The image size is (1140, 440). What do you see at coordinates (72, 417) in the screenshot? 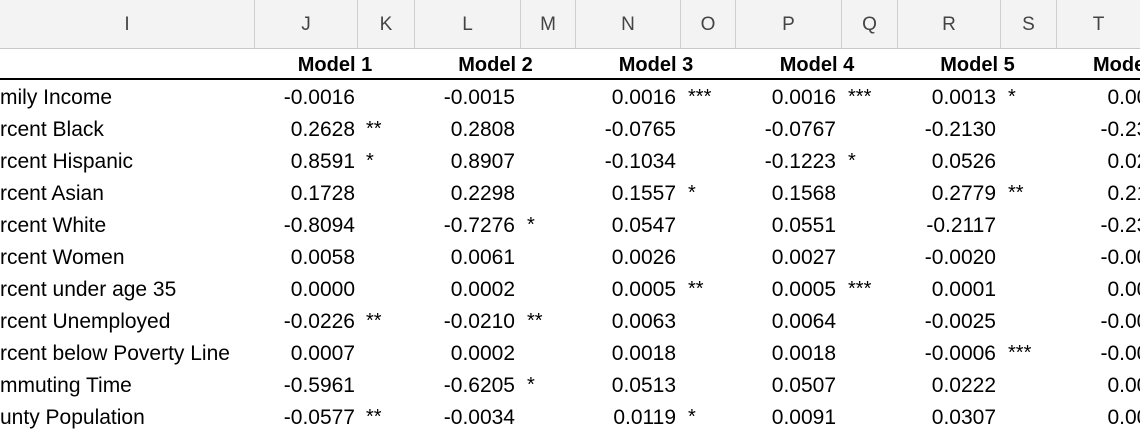
I see `row-label: unty Population` at bounding box center [72, 417].